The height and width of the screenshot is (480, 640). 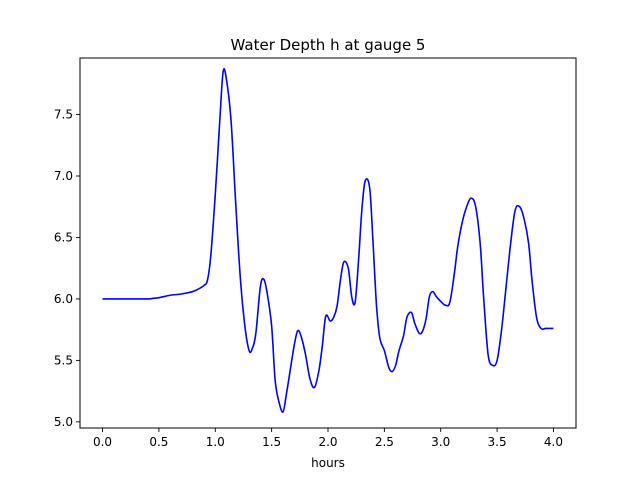 I want to click on y-tick-label: 6.5, so click(x=63, y=237).